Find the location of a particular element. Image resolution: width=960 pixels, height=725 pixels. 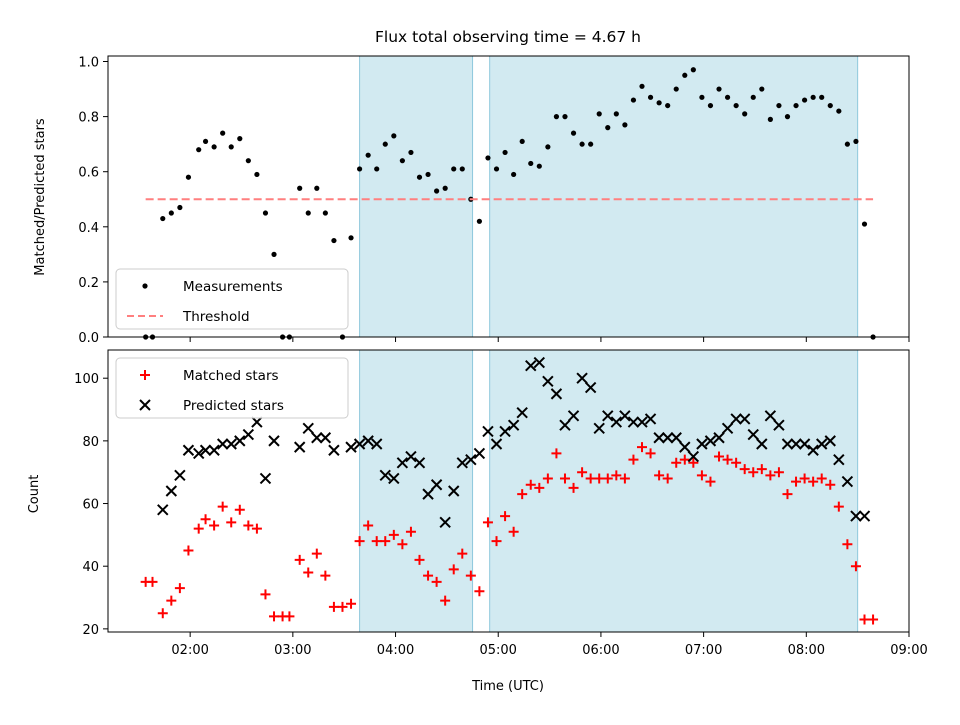

legend-label: Matched stars is located at coordinates (231, 376).